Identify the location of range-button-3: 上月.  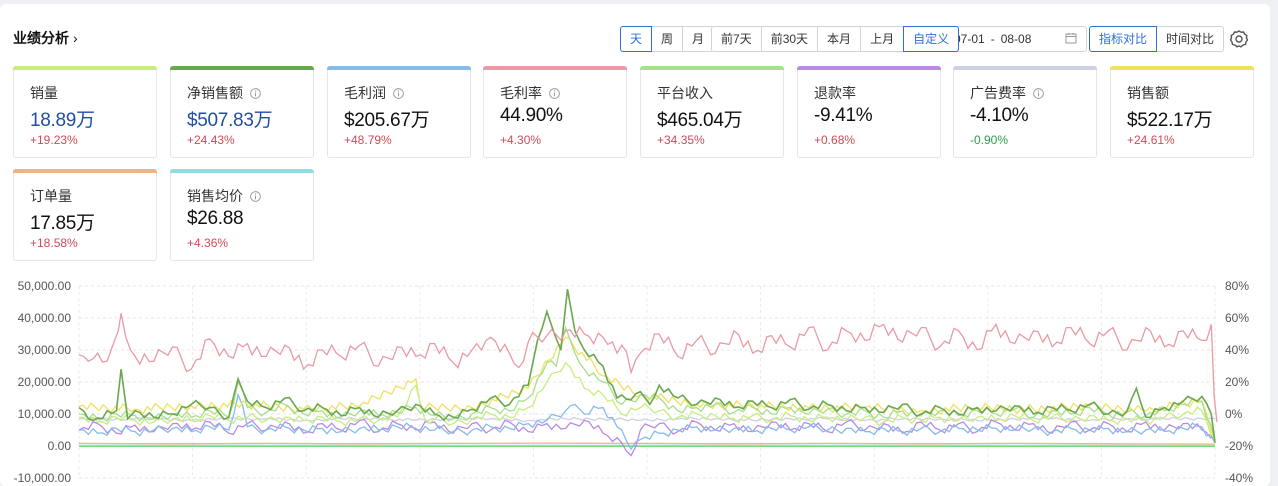
(882, 39).